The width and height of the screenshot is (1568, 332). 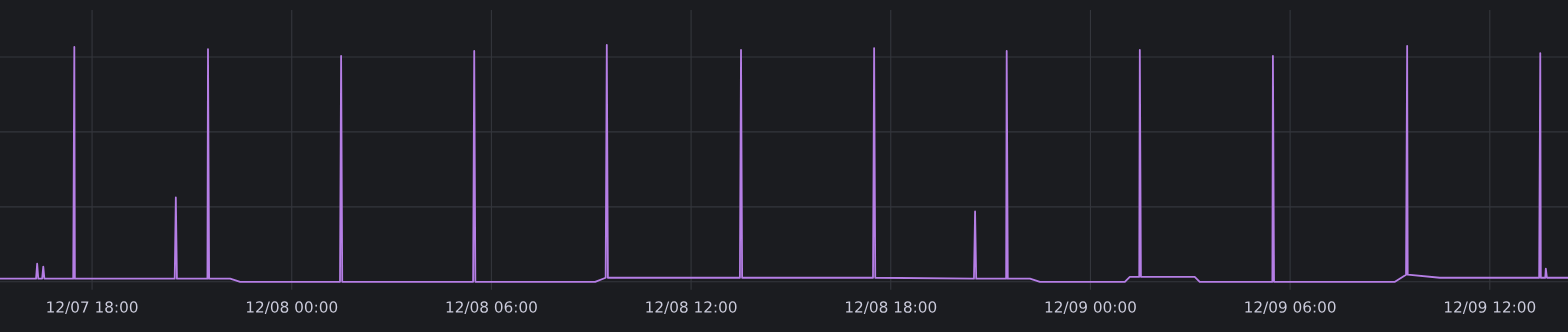 I want to click on x-tick-label: 12/07 18:00, so click(x=92, y=307).